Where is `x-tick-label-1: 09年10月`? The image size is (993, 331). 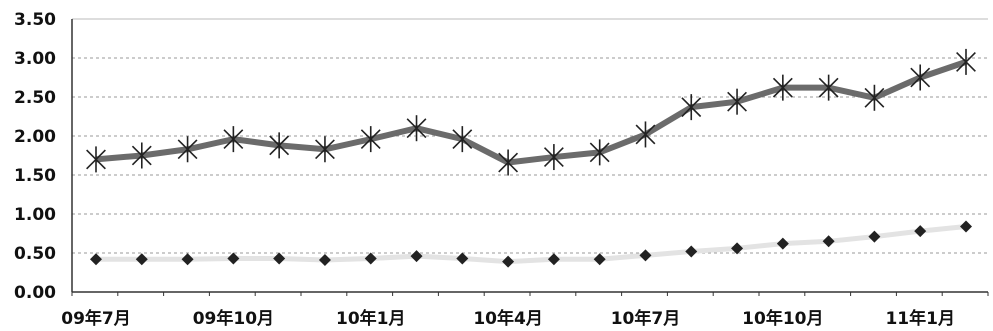 x-tick-label-1: 09年10月 is located at coordinates (233, 318).